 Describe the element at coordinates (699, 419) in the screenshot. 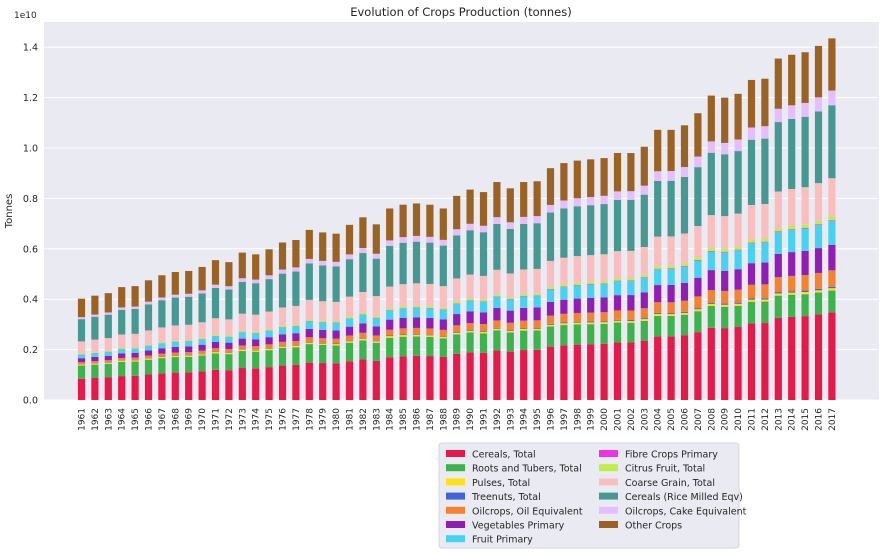

I see `x-tick-label: 2007` at that location.